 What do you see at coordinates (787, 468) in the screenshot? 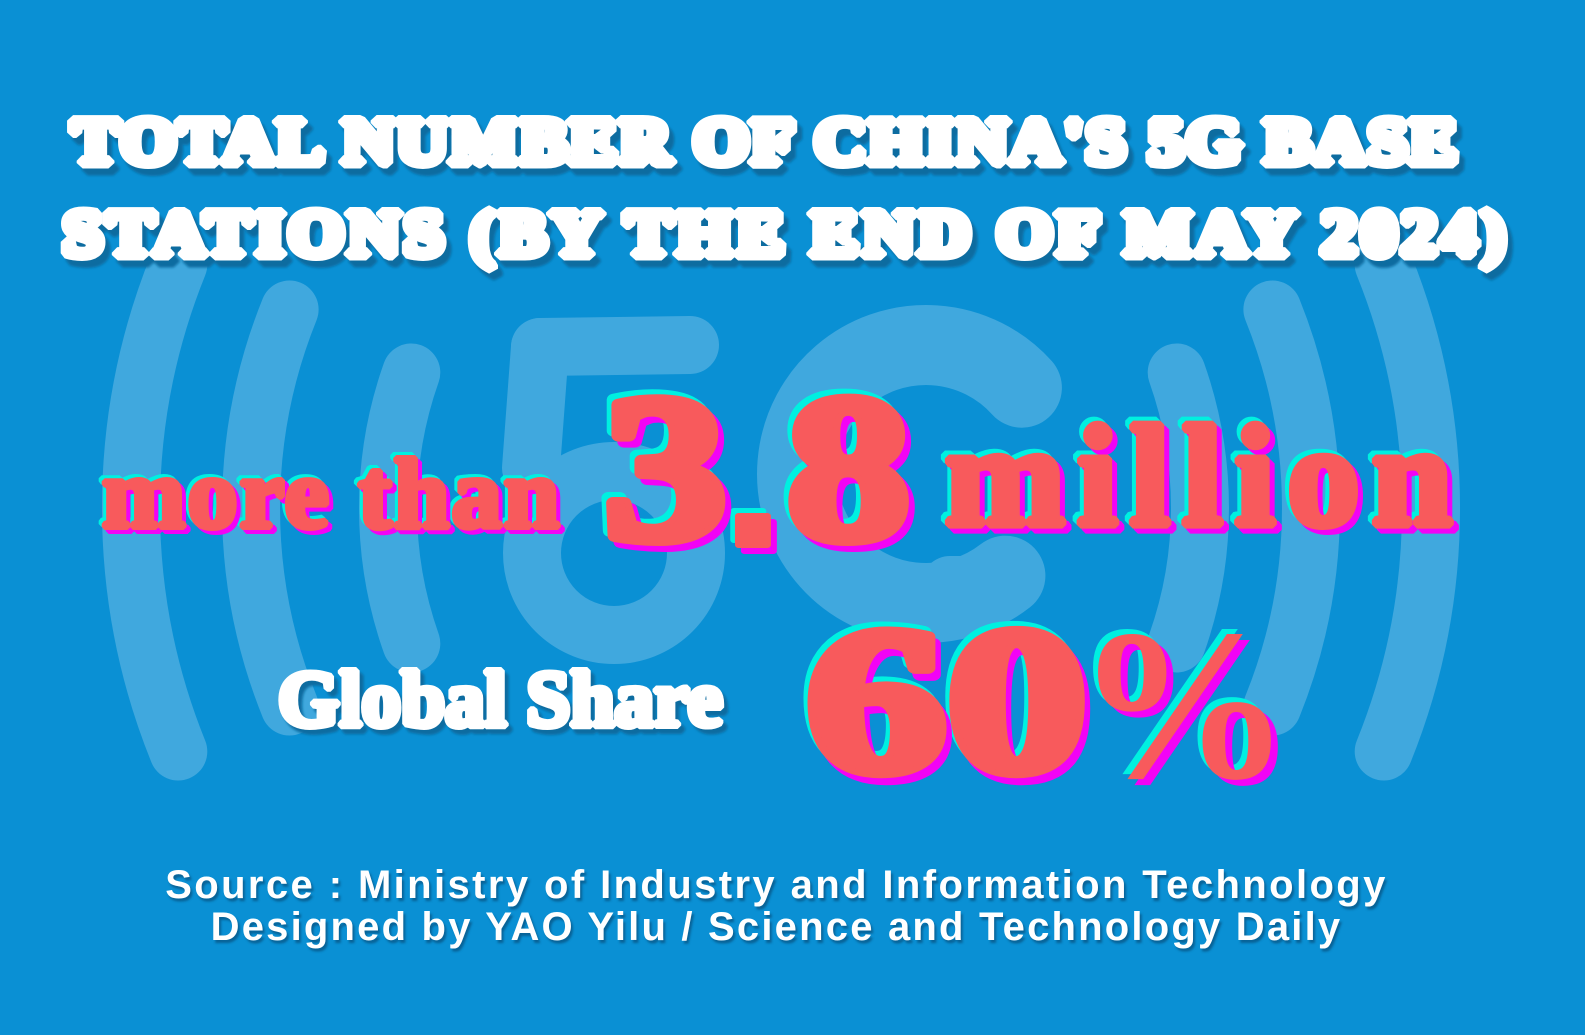
I see `svg-text: 38` at bounding box center [787, 468].